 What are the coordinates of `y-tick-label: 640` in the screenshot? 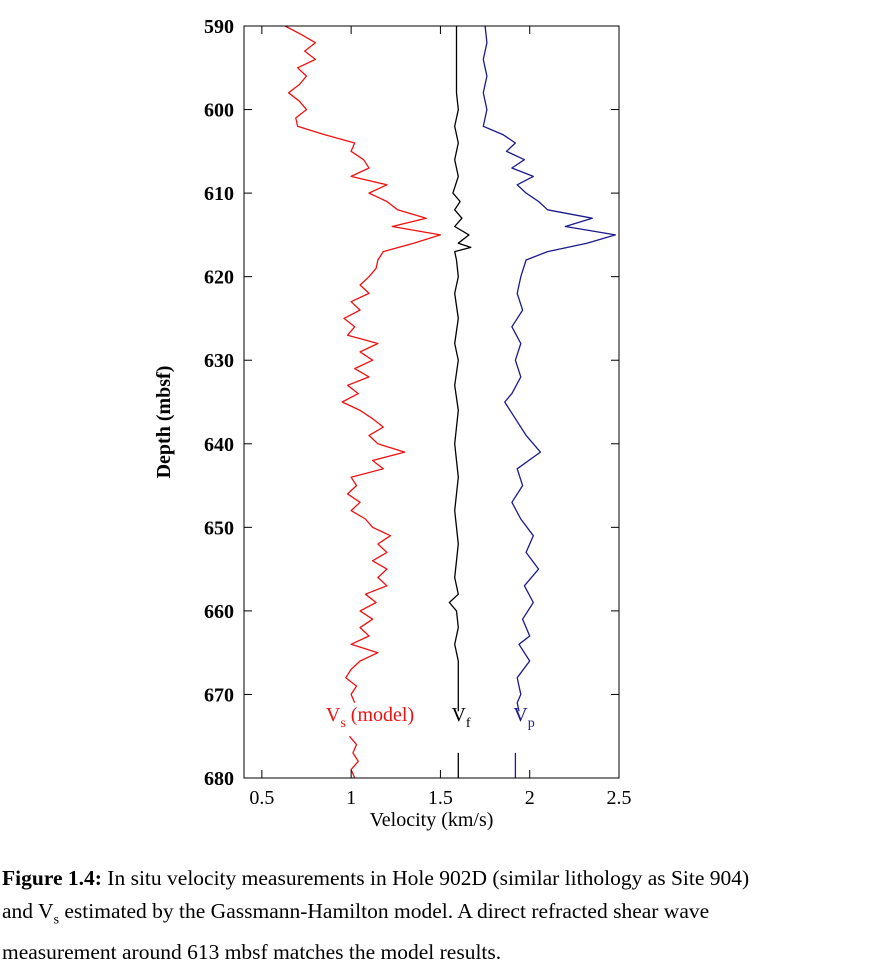 It's located at (219, 445).